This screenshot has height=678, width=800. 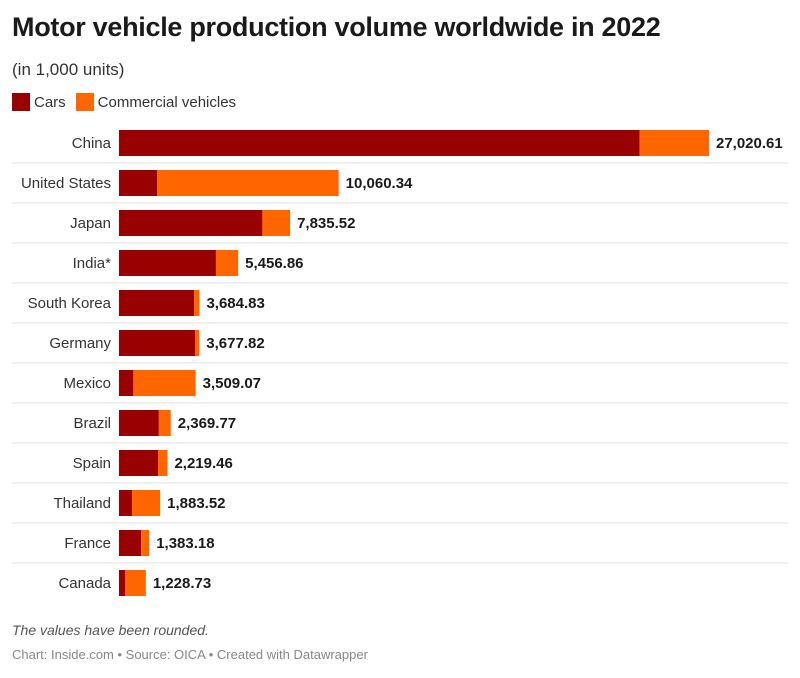 I want to click on legend-swatch-cars, so click(x=21, y=102).